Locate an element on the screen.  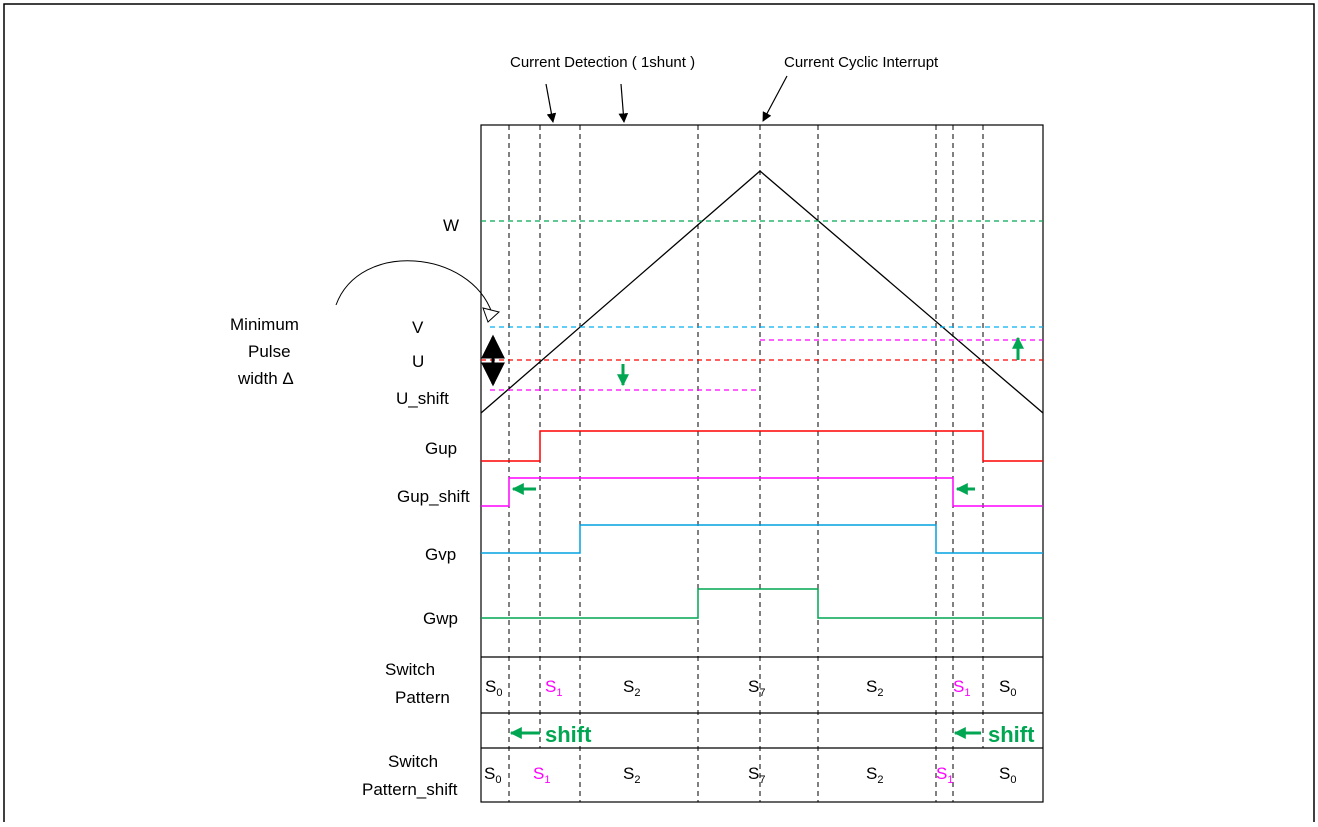
gwp-label: Gwp is located at coordinates (440, 618).